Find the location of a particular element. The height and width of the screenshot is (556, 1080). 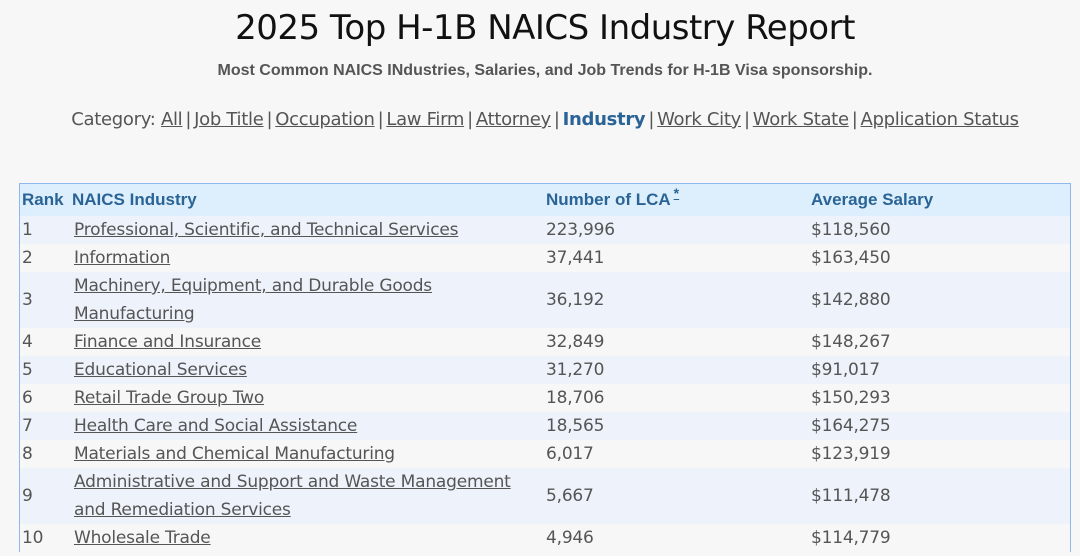

rank-cell: 5 is located at coordinates (27, 370).